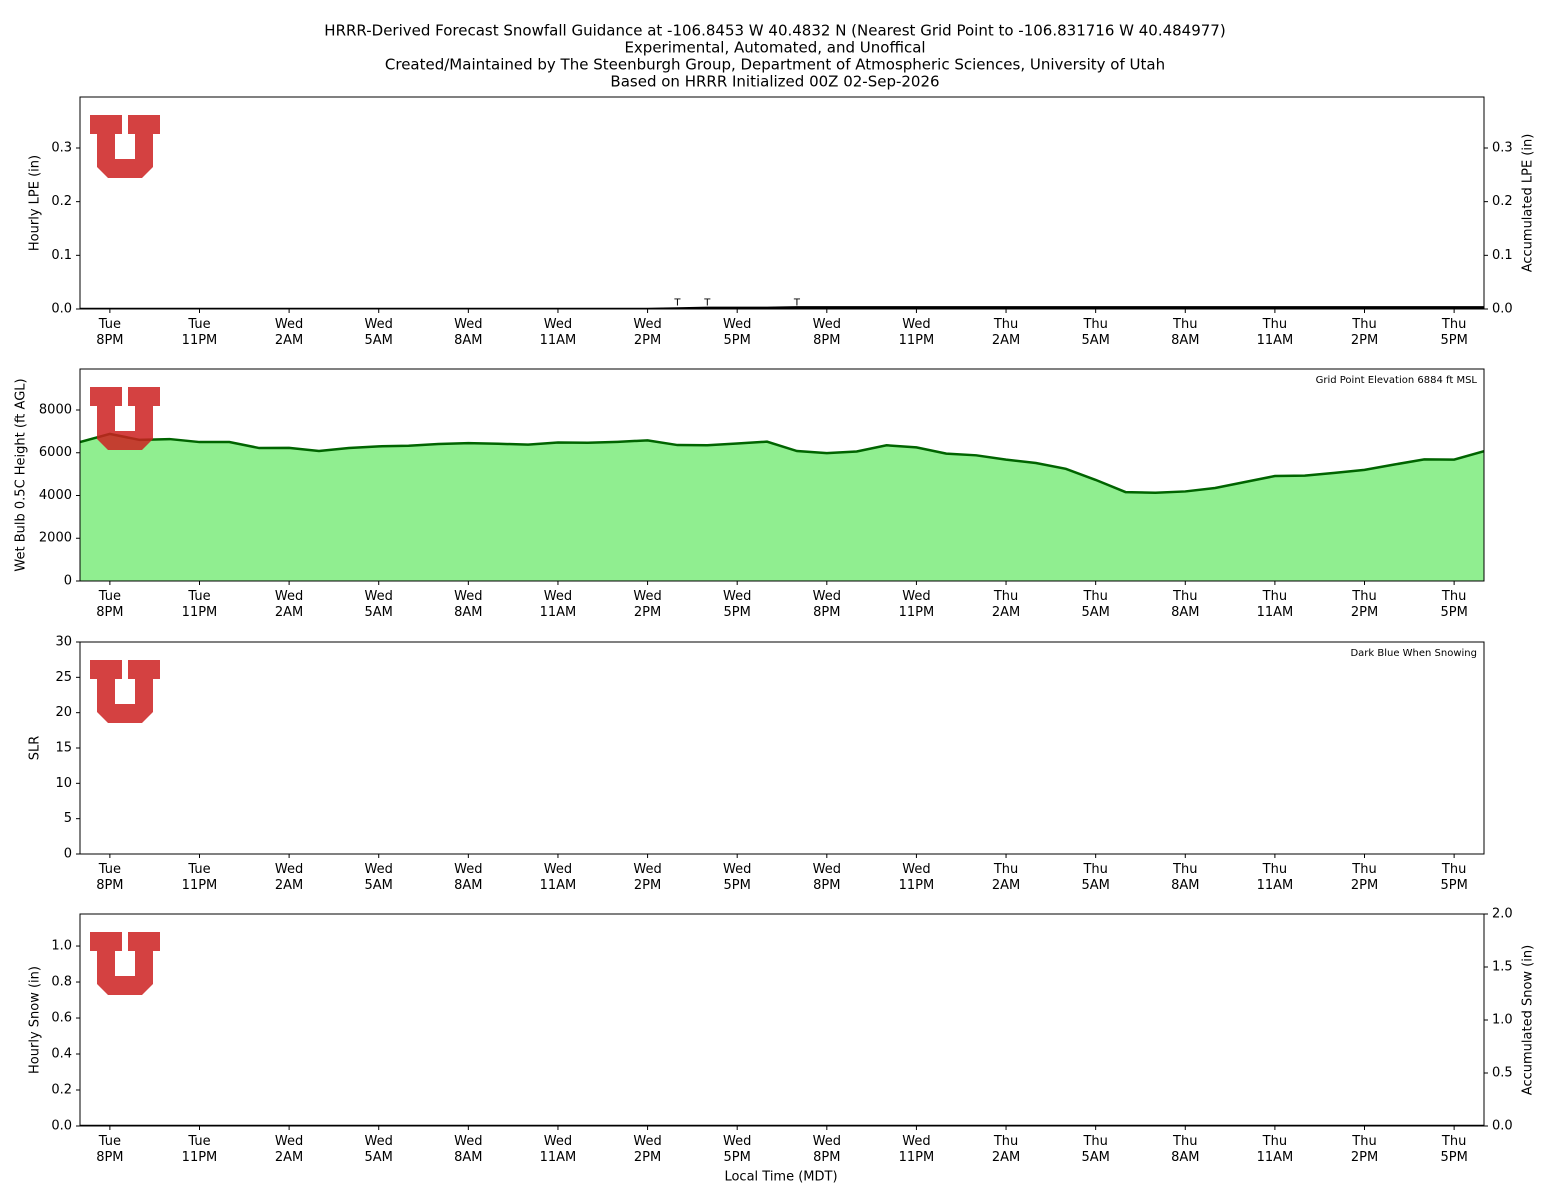 The width and height of the screenshot is (1550, 1200). I want to click on y-tick-label: 0.8, so click(61, 982).